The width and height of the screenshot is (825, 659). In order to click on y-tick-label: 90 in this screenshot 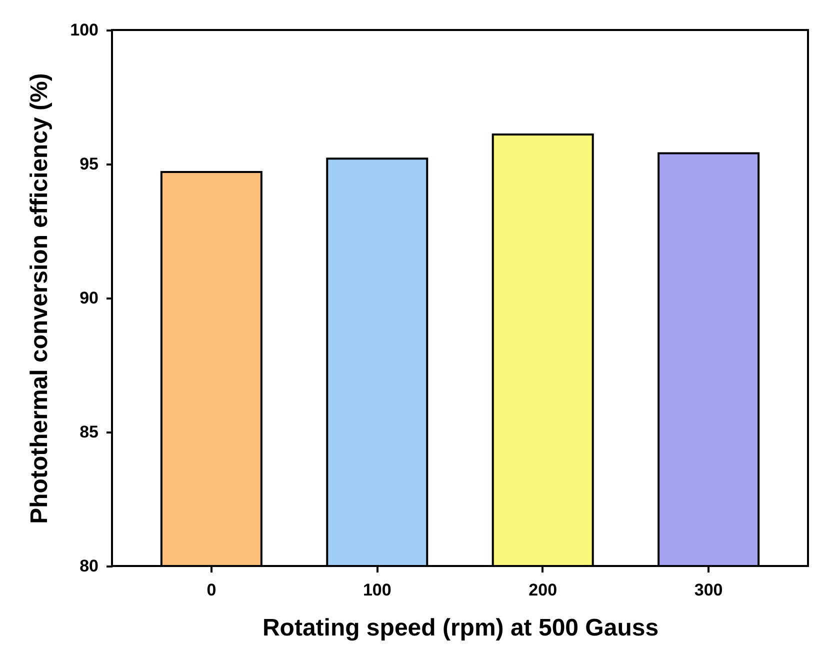, I will do `click(89, 298)`.